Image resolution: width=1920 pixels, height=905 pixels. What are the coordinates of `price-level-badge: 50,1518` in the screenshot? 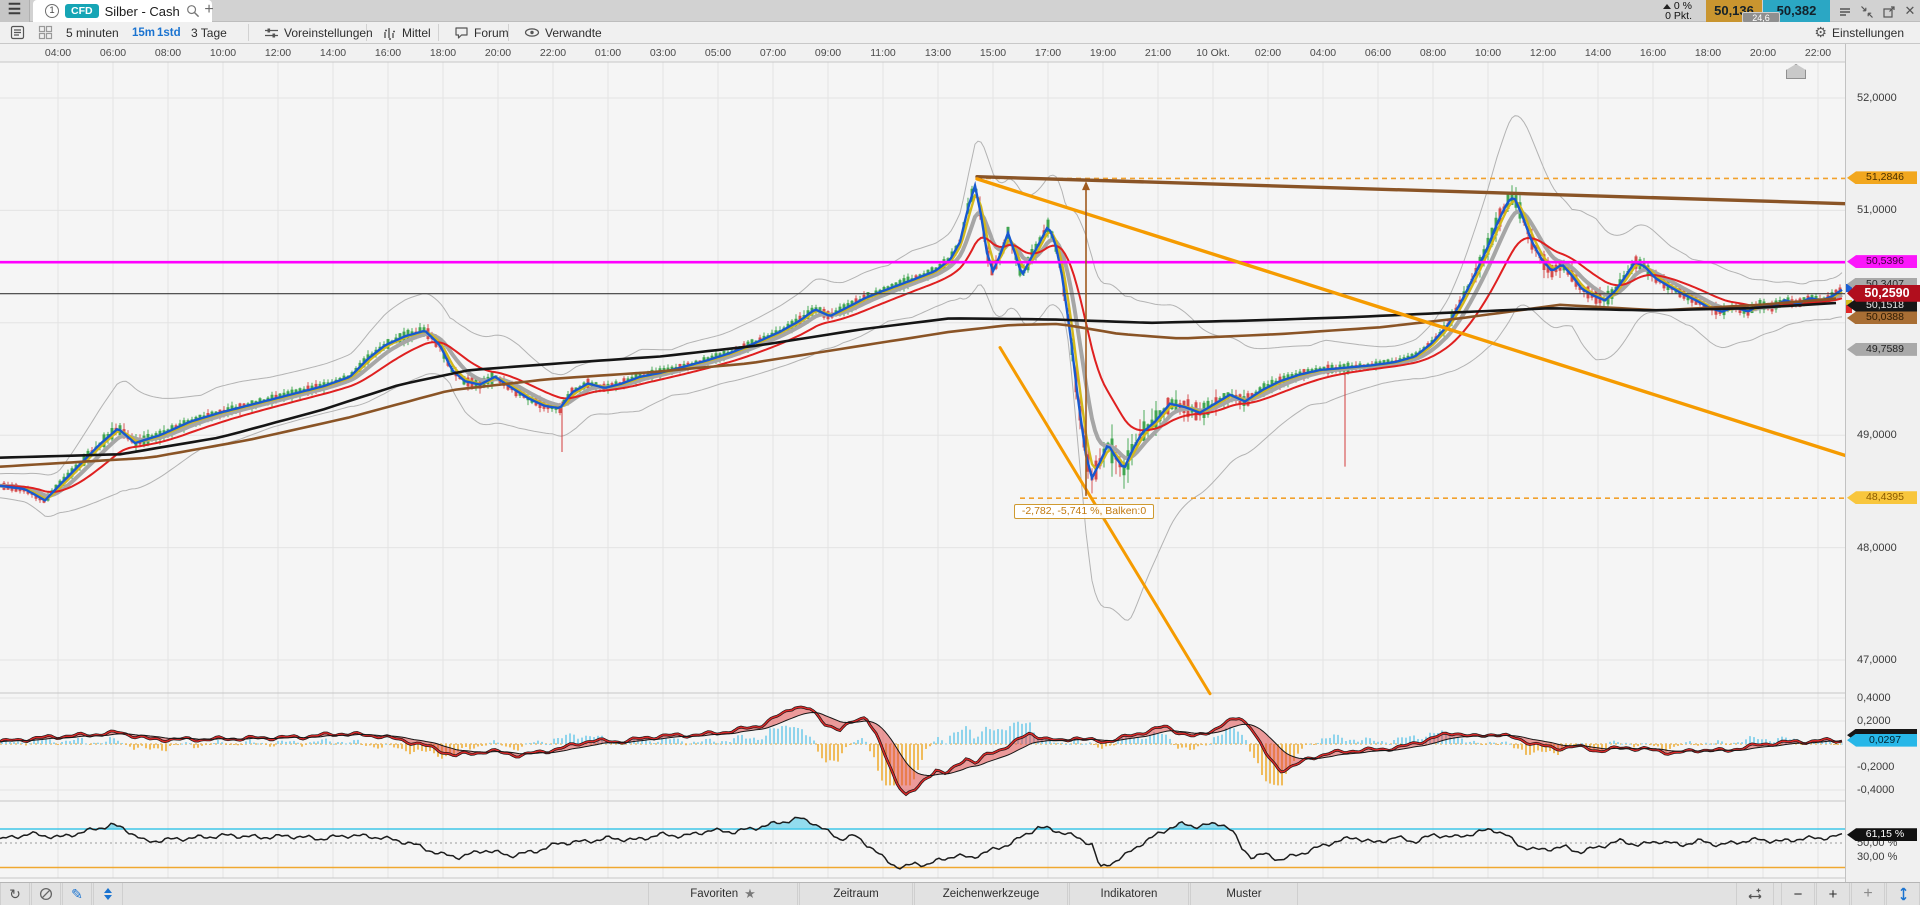 It's located at (1882, 305).